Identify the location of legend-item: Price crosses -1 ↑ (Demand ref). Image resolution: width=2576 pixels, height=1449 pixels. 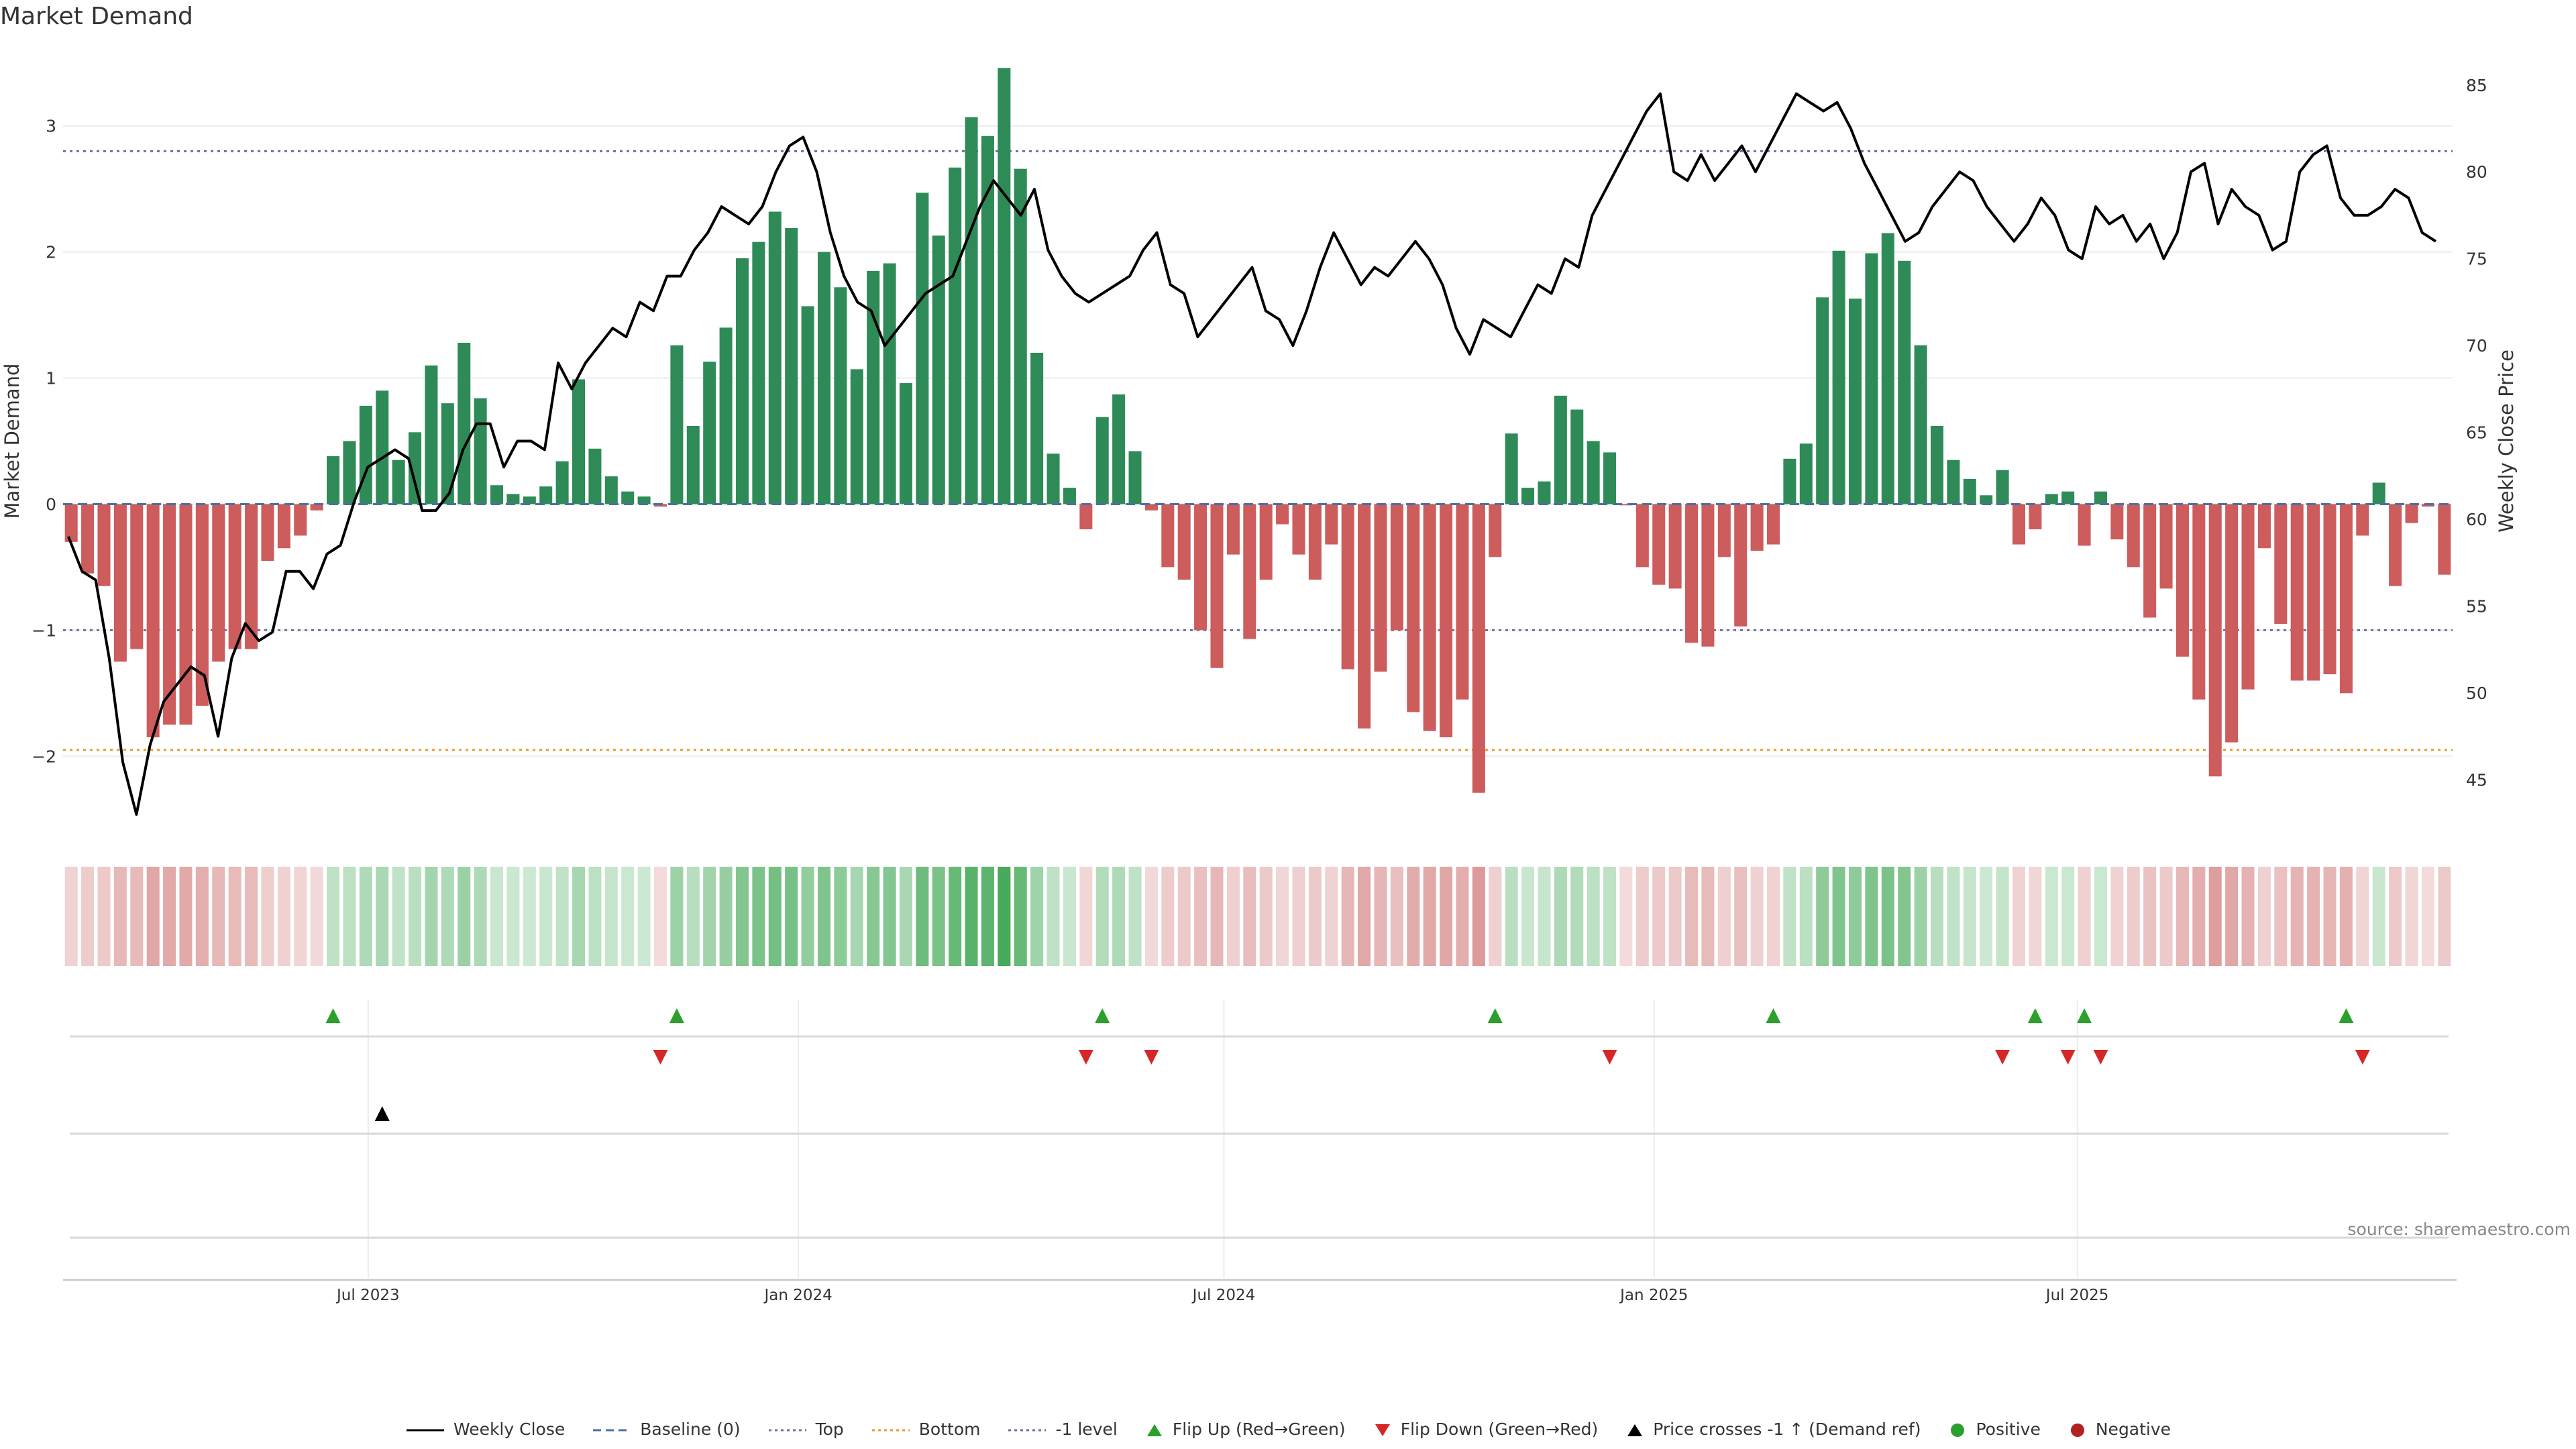
(1773, 1429).